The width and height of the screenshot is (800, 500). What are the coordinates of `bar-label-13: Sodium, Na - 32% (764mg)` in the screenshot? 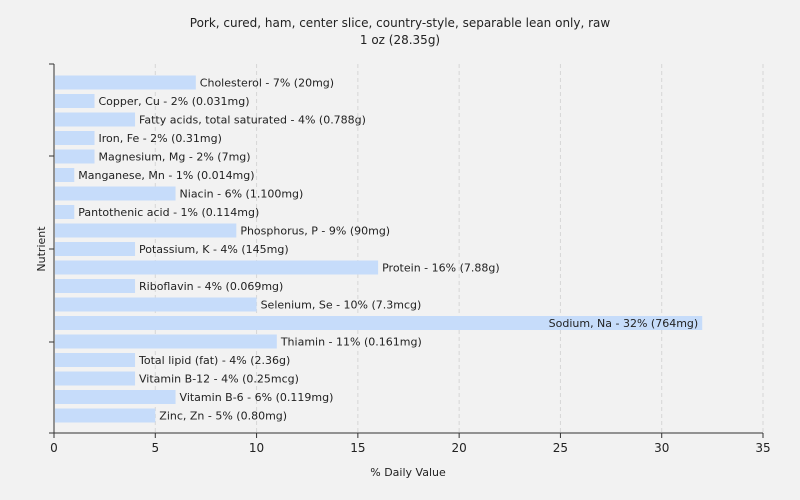 It's located at (624, 323).